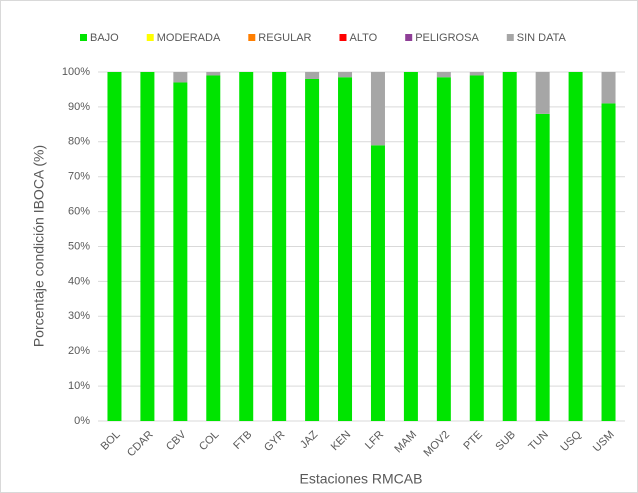 This screenshot has width=638, height=493. I want to click on y-tick-label: 30%, so click(79, 316).